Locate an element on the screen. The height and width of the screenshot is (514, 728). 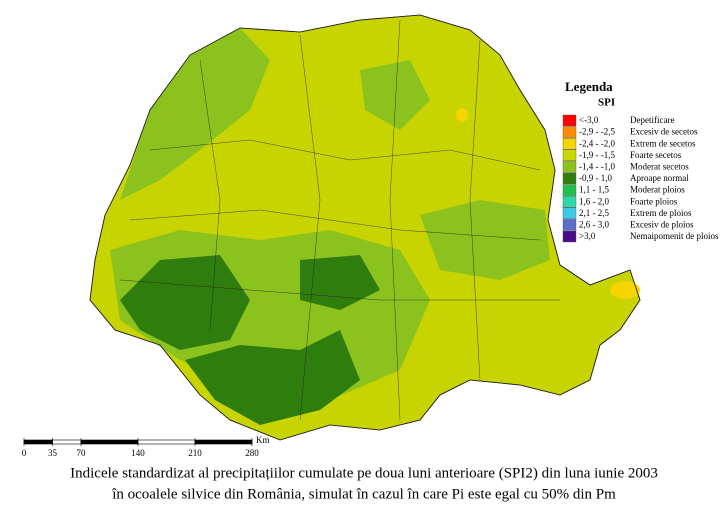
legend-range: -2,9 - -2,5 is located at coordinates (597, 132).